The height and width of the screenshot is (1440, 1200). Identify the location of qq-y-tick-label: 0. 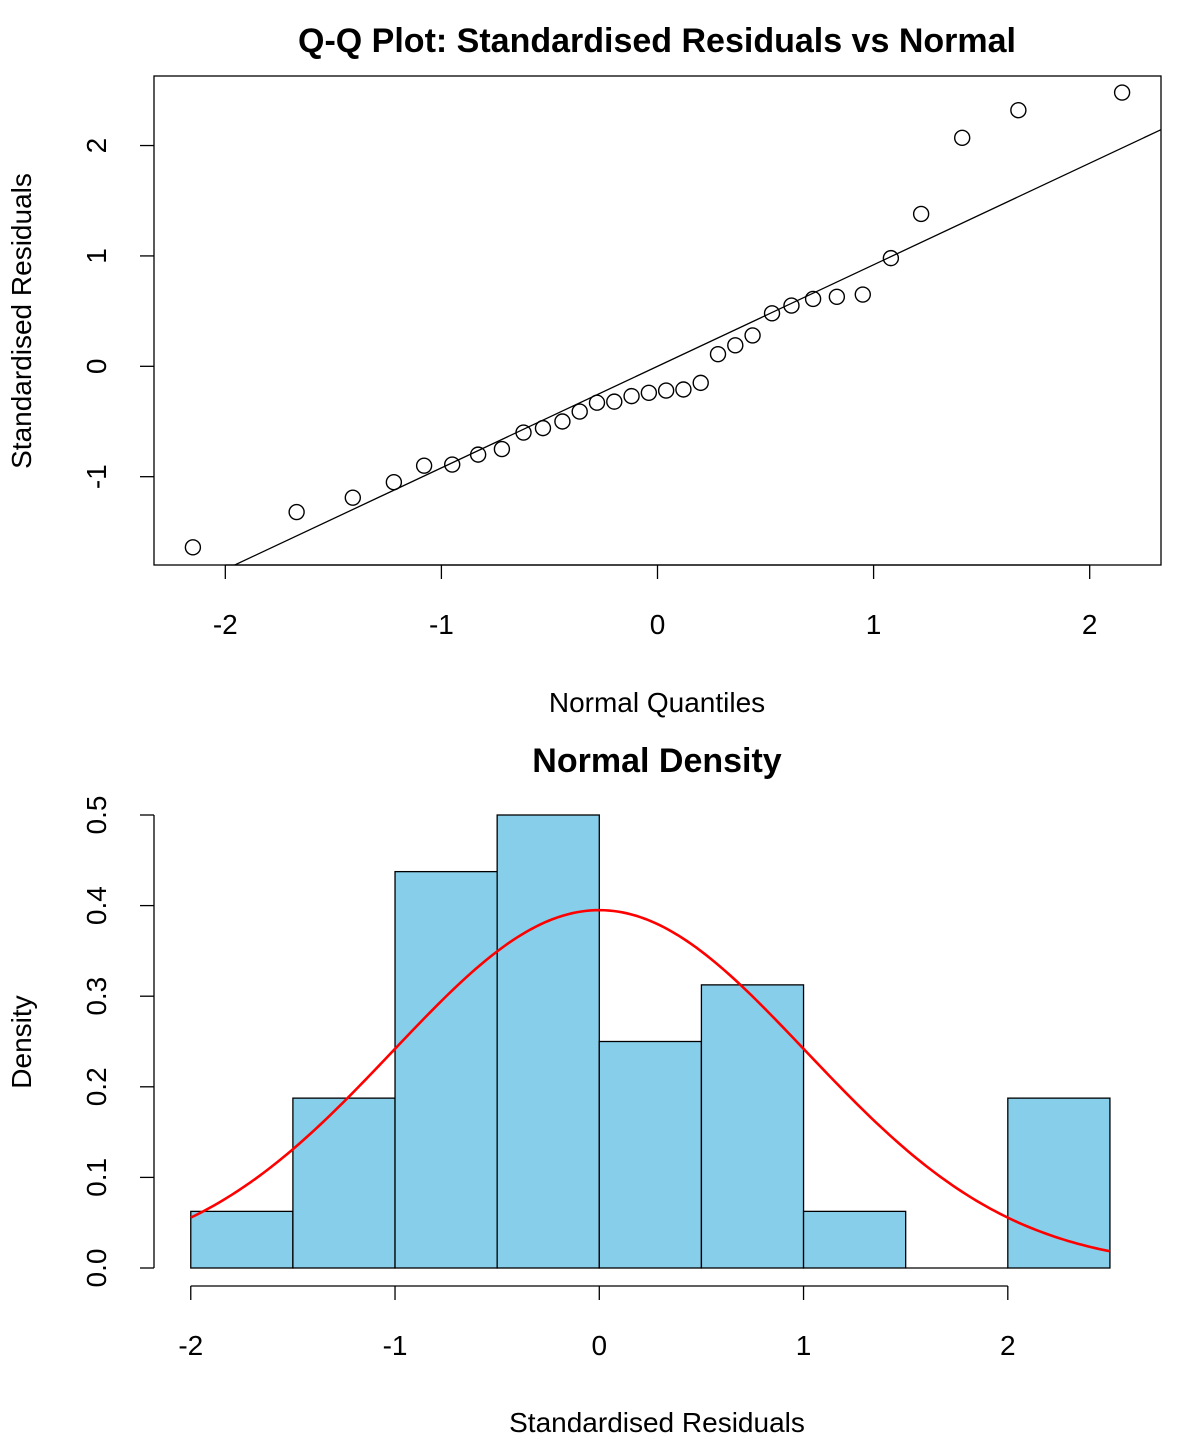
(96, 367).